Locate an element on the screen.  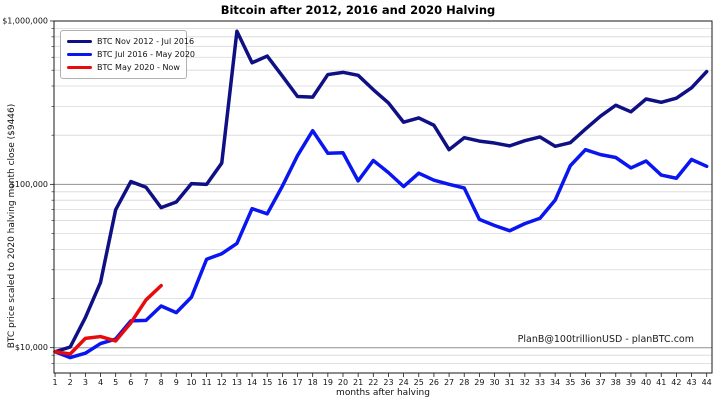
x-tick-label: 35 is located at coordinates (570, 382).